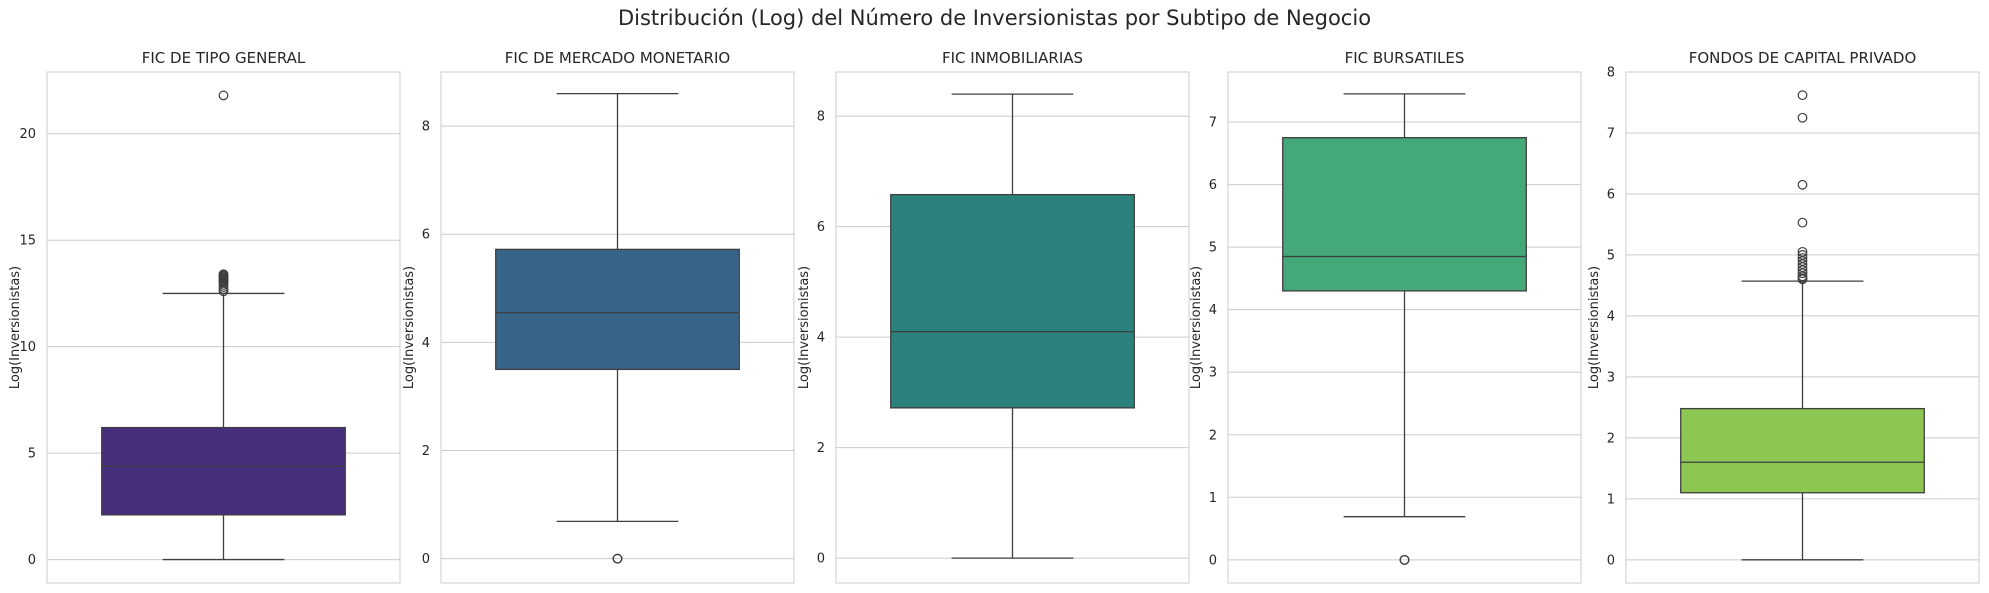  I want to click on y-tick-label: 10, so click(27, 347).